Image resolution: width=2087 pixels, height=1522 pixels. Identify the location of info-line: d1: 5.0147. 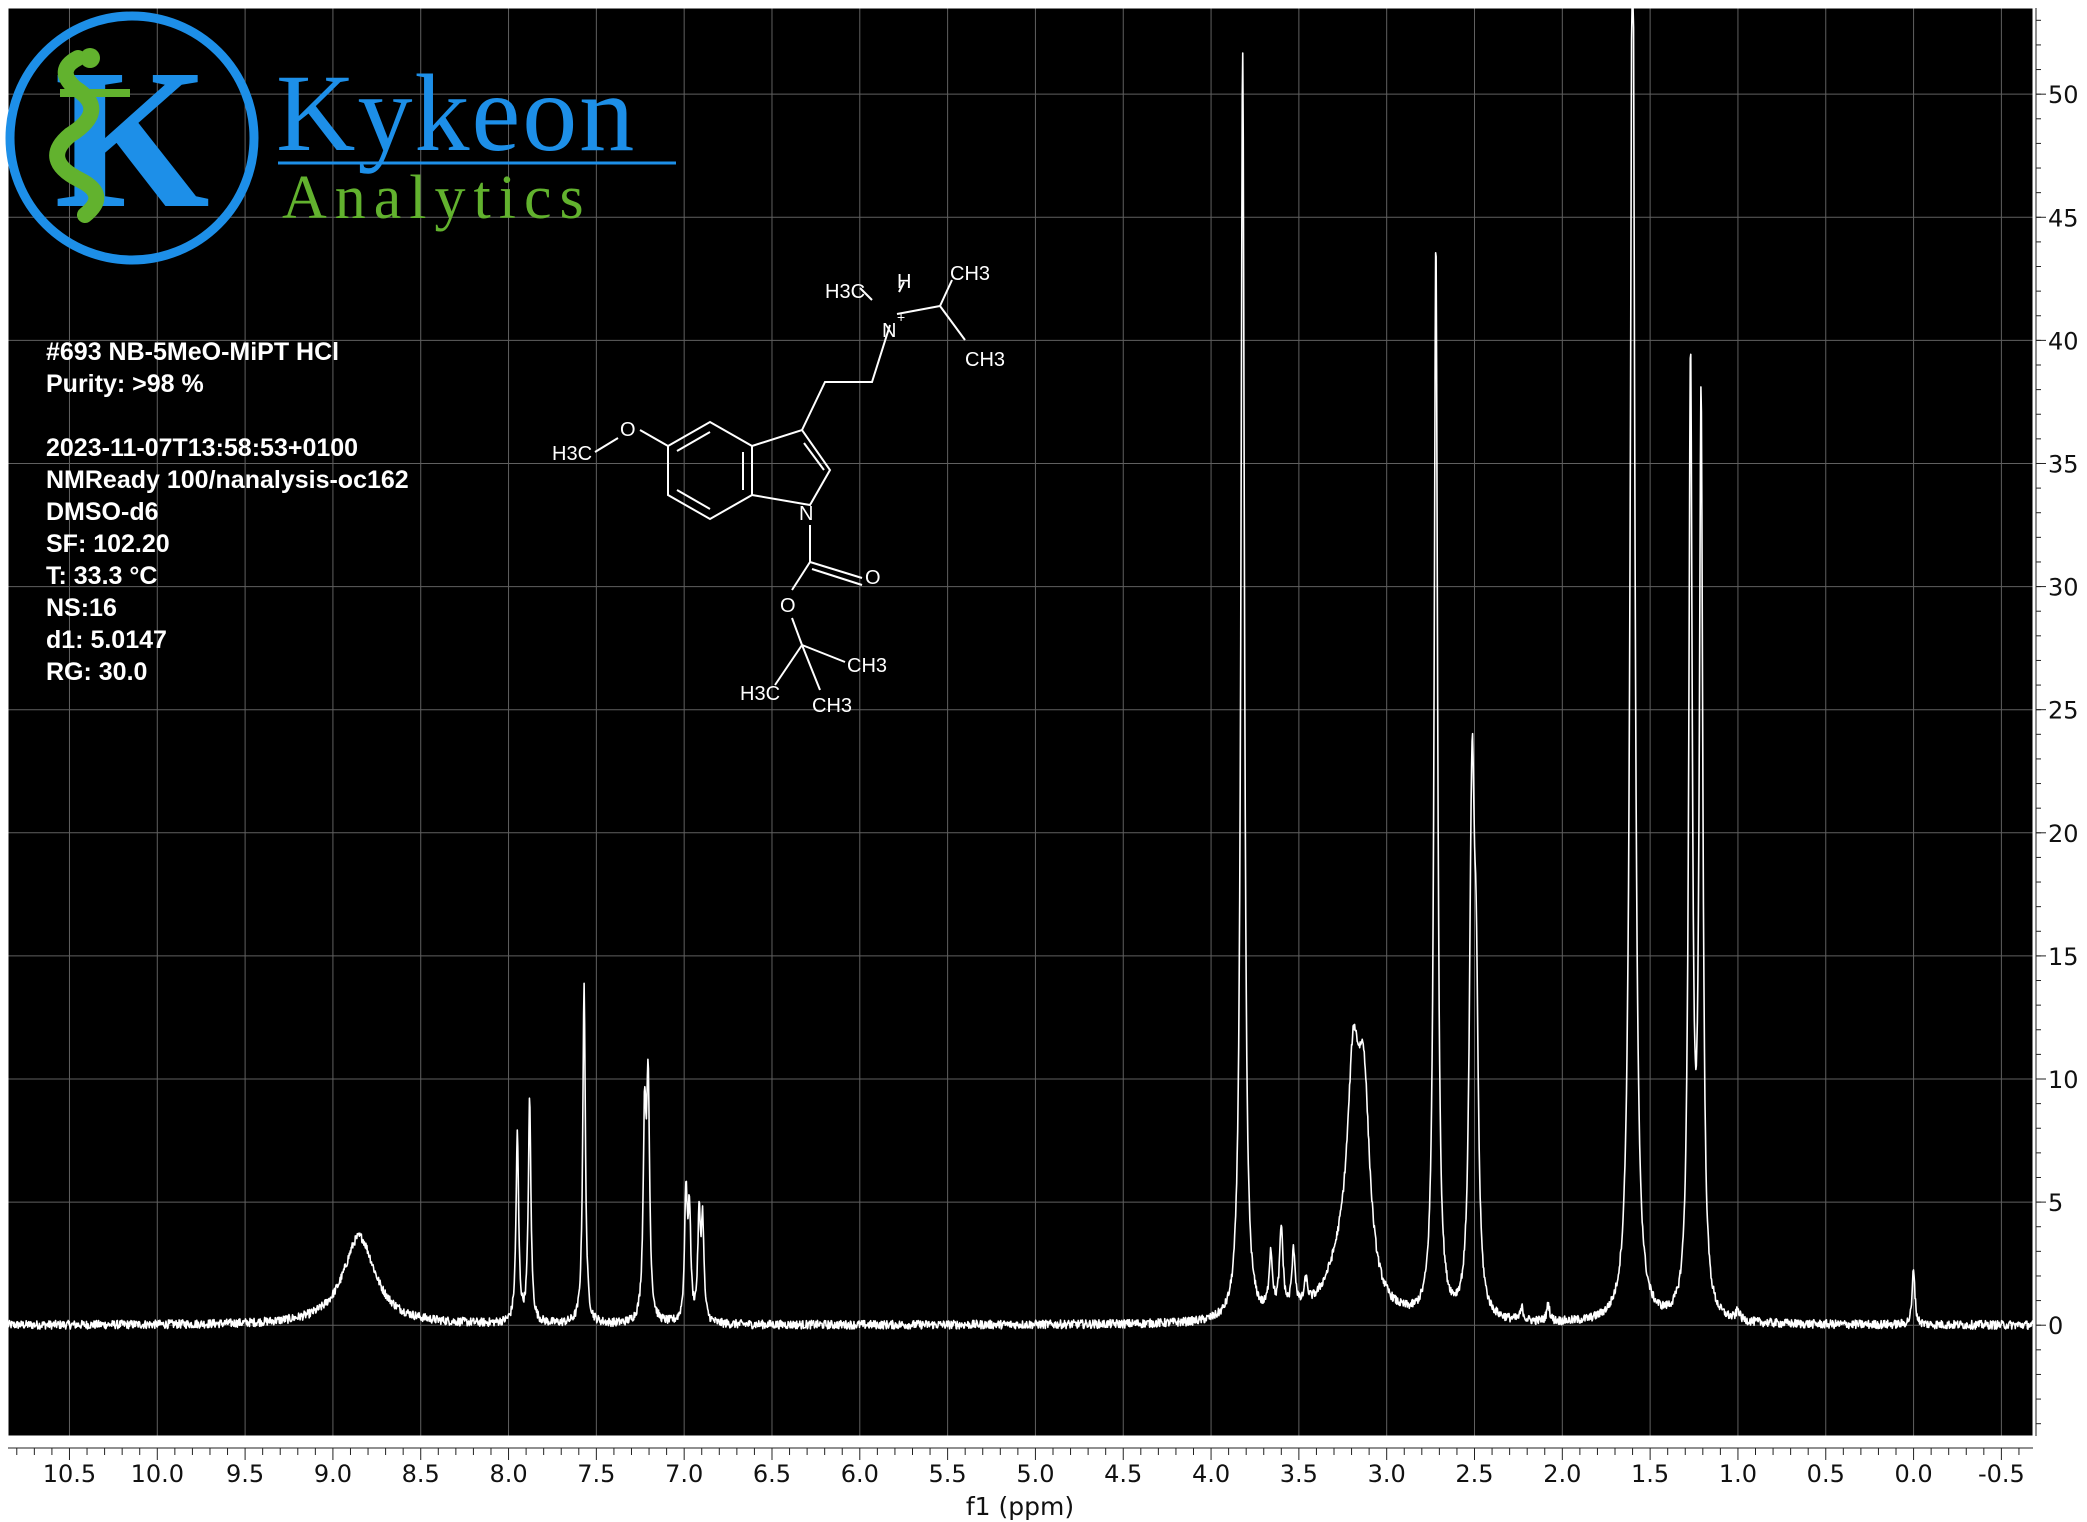
(106, 640).